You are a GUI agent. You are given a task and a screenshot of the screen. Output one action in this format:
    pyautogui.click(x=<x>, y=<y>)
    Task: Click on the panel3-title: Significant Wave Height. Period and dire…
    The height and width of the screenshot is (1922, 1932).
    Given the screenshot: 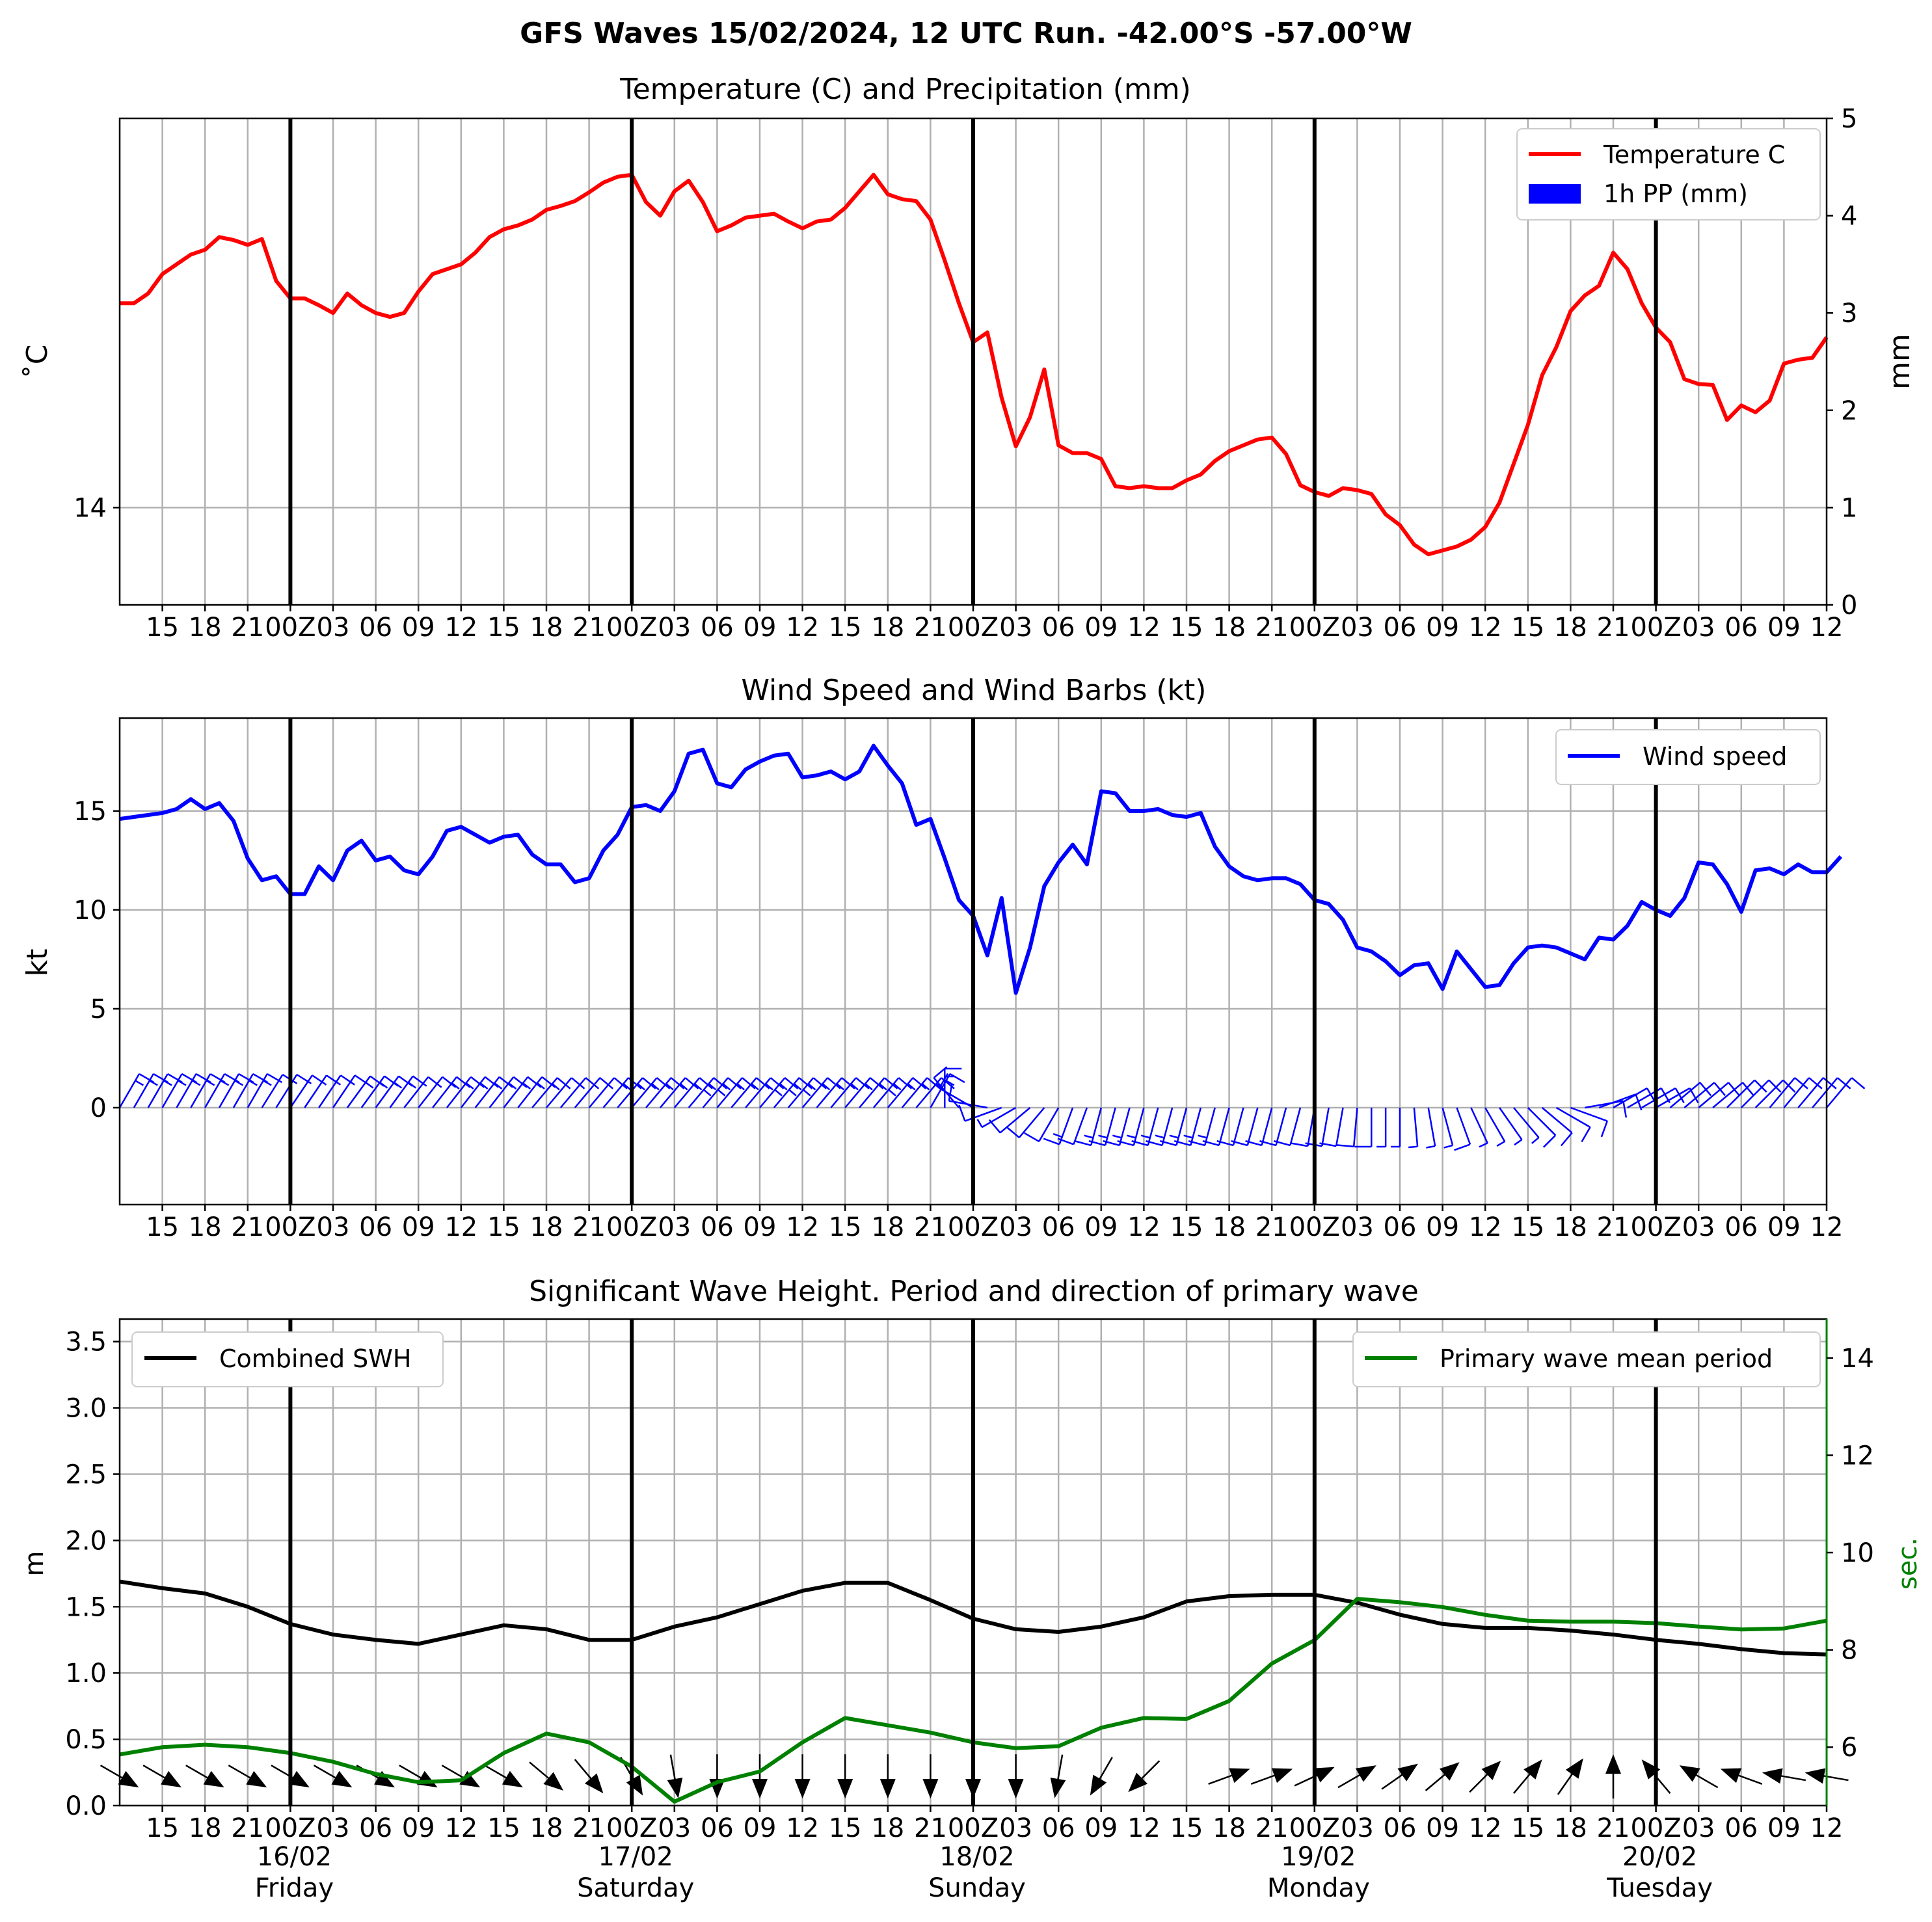 What is the action you would take?
    pyautogui.click(x=974, y=1291)
    